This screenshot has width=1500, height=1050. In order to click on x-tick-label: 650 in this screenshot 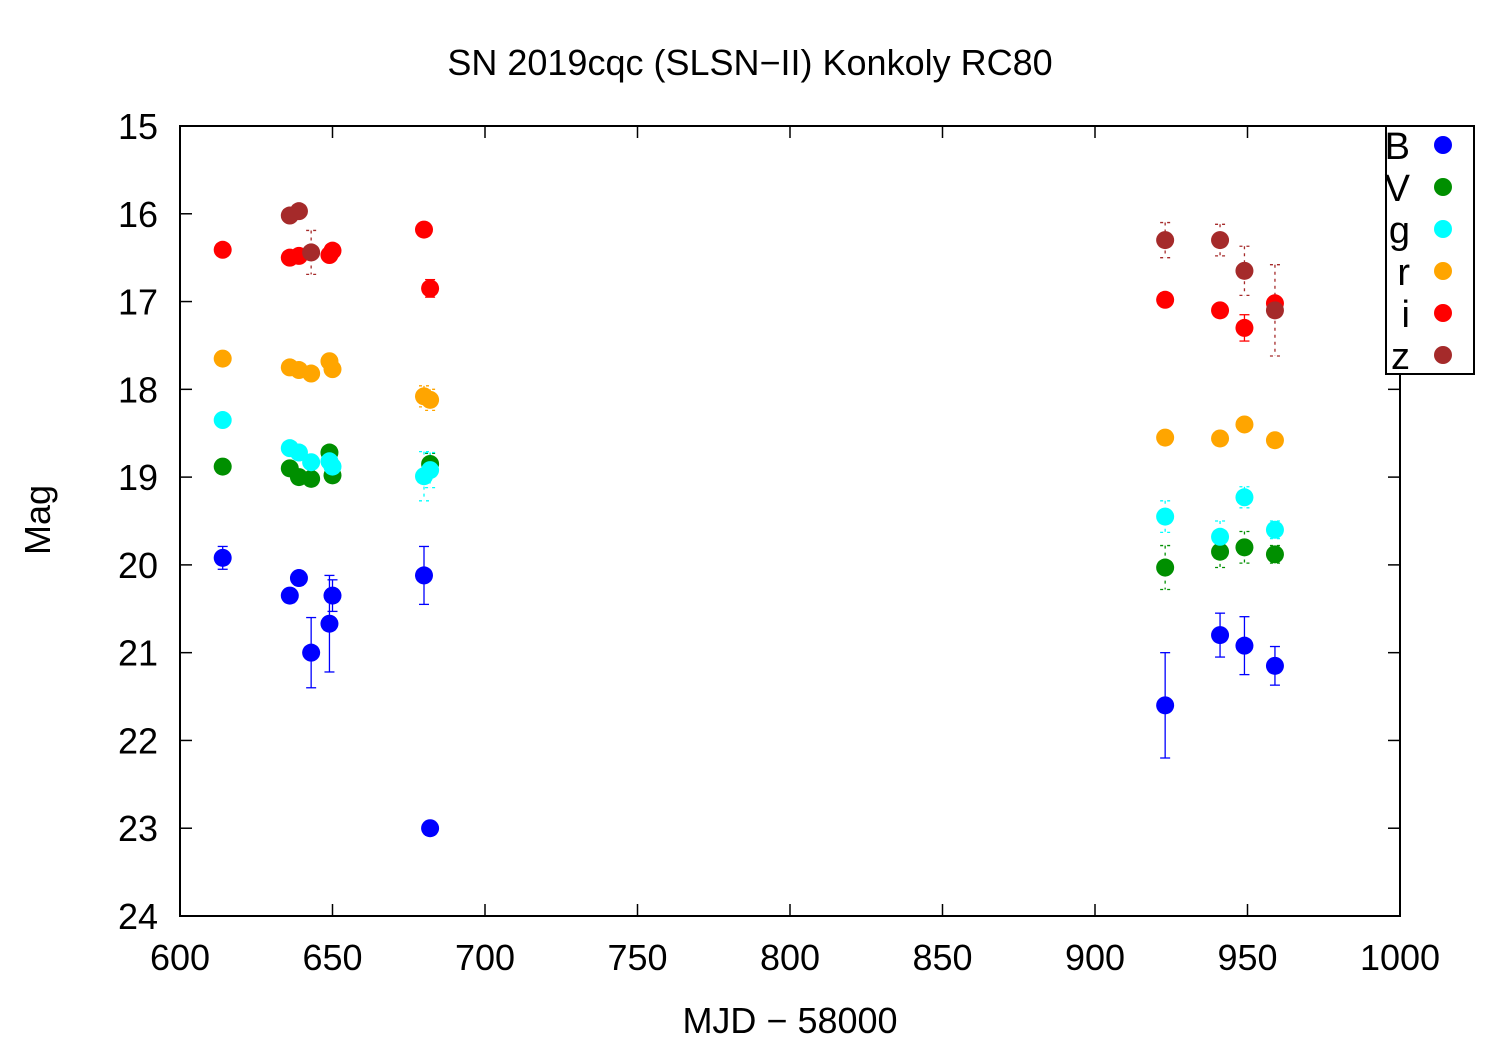, I will do `click(332, 957)`.